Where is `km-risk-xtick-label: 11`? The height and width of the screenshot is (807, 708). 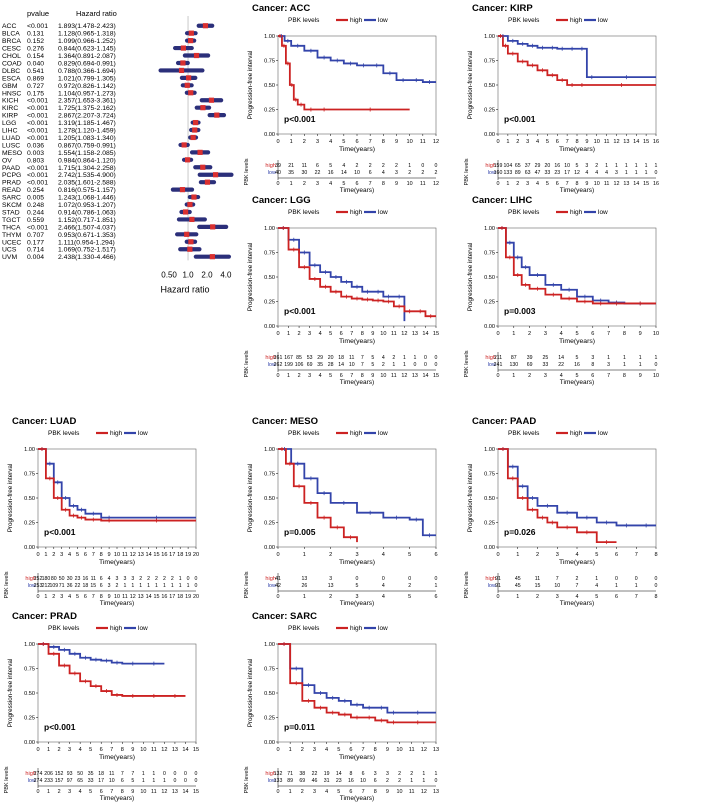 km-risk-xtick-label: 11 is located at coordinates (125, 597).